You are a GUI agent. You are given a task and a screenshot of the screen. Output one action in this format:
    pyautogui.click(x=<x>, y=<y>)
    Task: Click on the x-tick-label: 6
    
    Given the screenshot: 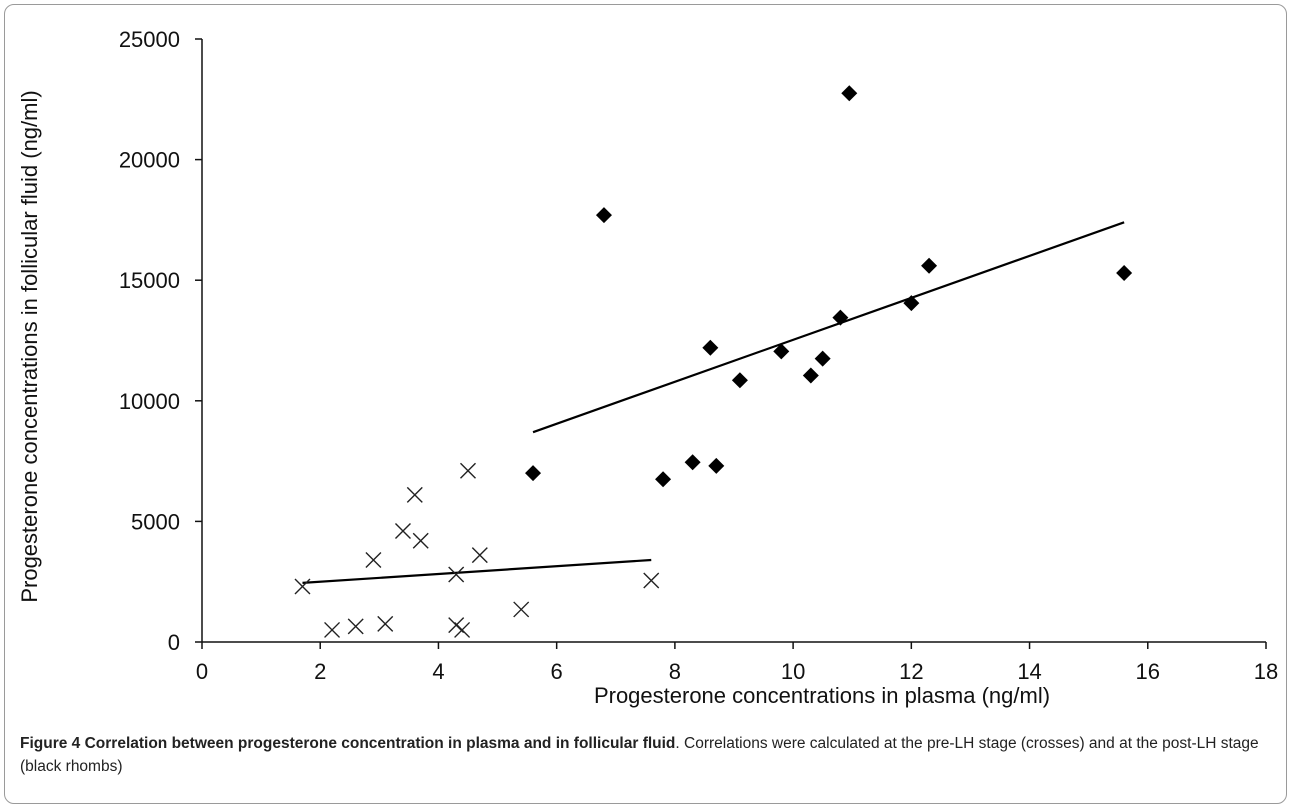 What is the action you would take?
    pyautogui.click(x=557, y=671)
    